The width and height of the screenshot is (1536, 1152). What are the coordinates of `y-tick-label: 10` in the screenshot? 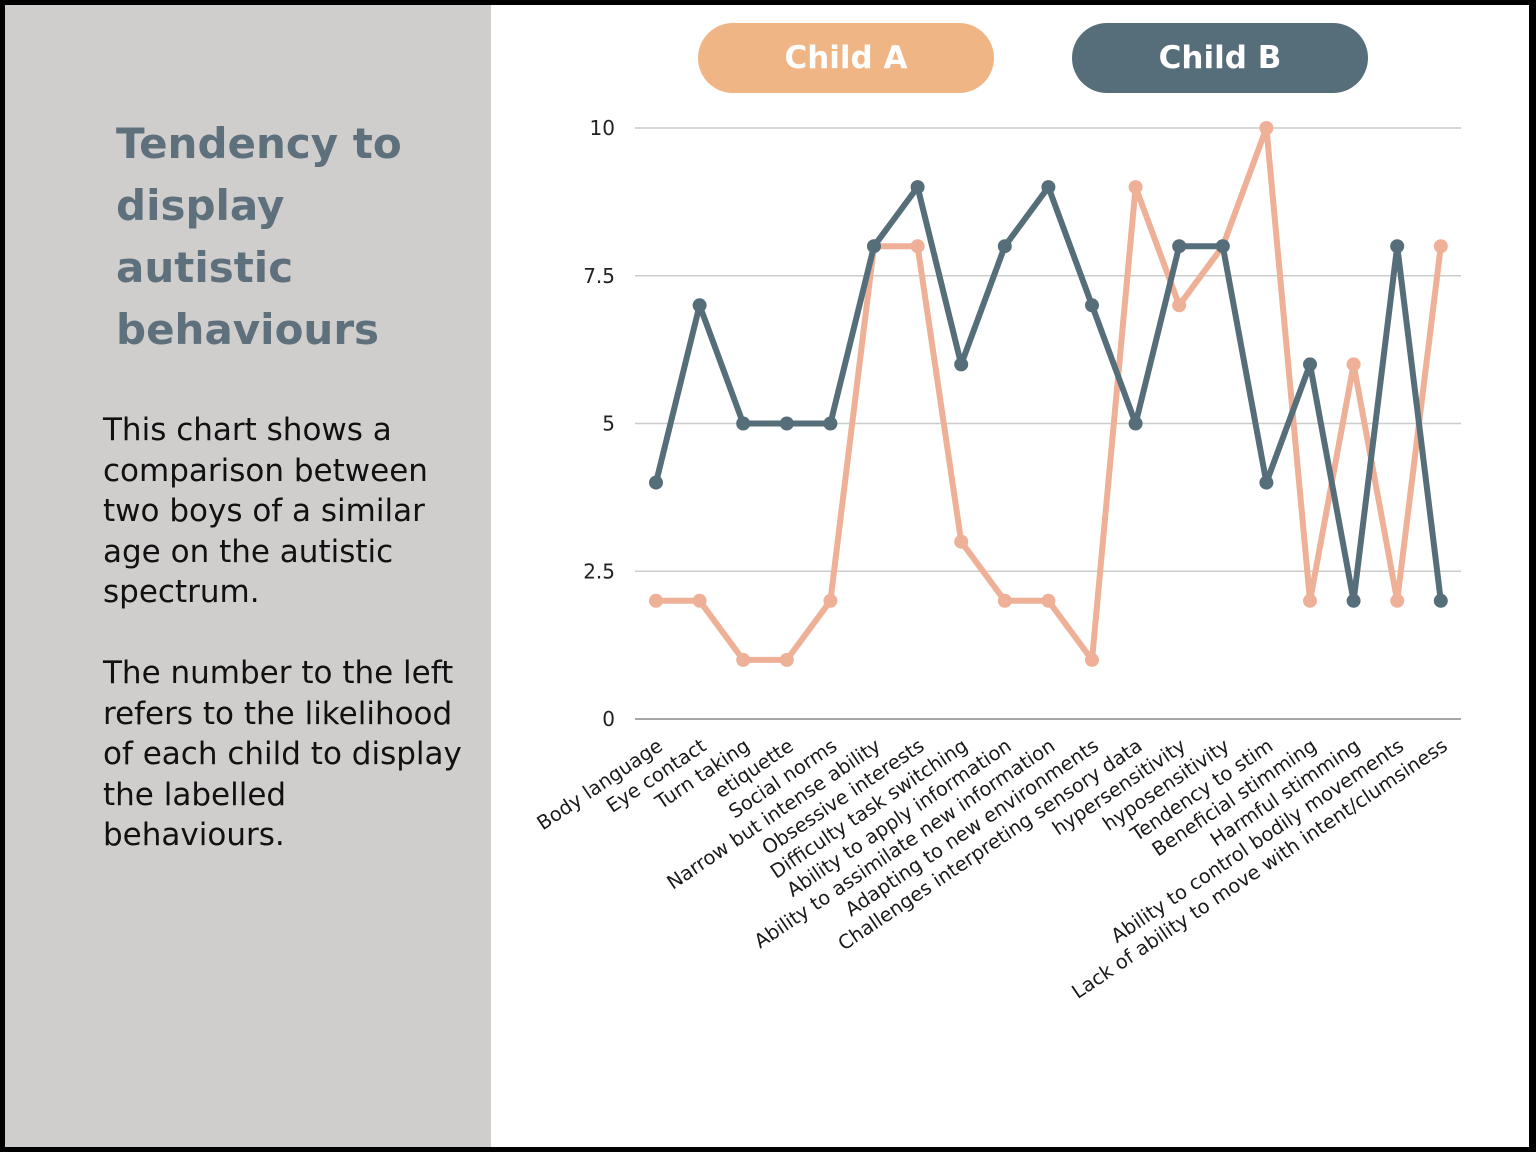 It's located at (602, 128).